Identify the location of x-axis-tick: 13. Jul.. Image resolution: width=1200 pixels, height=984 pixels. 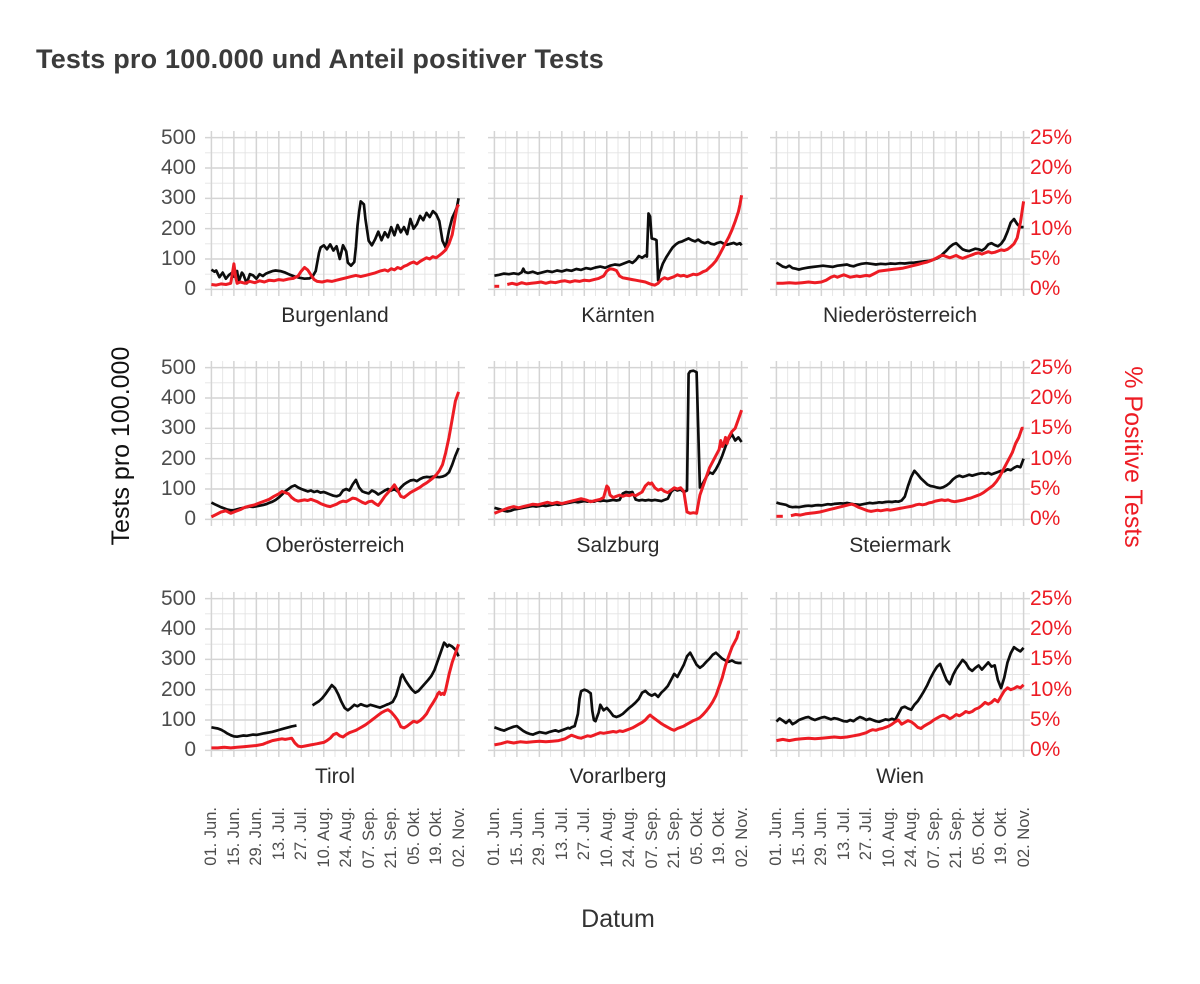
(843, 834).